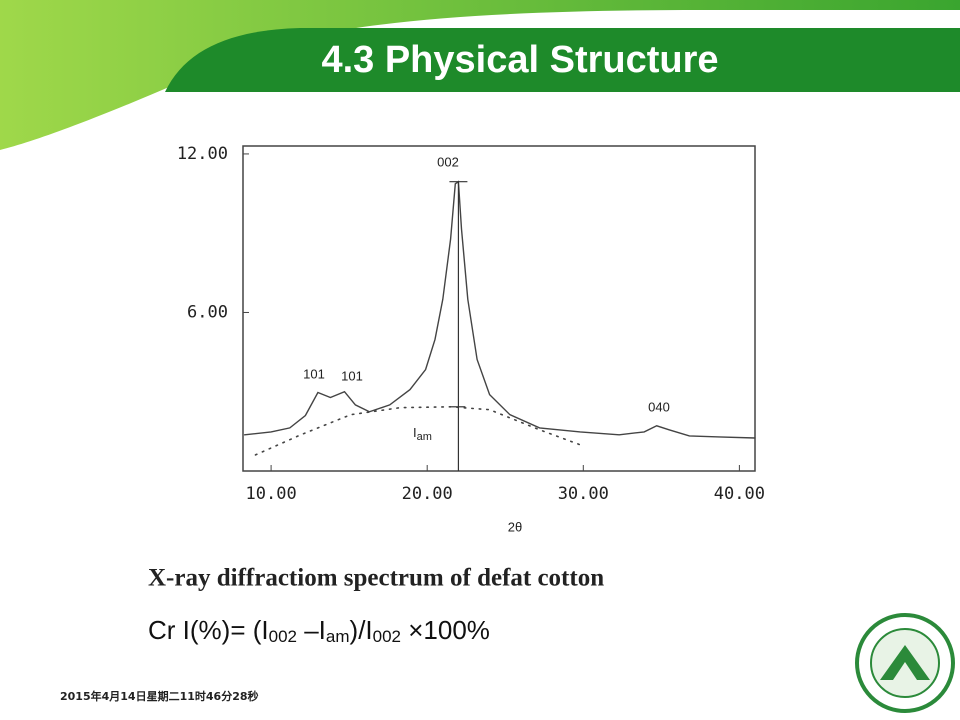  Describe the element at coordinates (583, 494) in the screenshot. I see `x-tick-label: 30.00` at that location.